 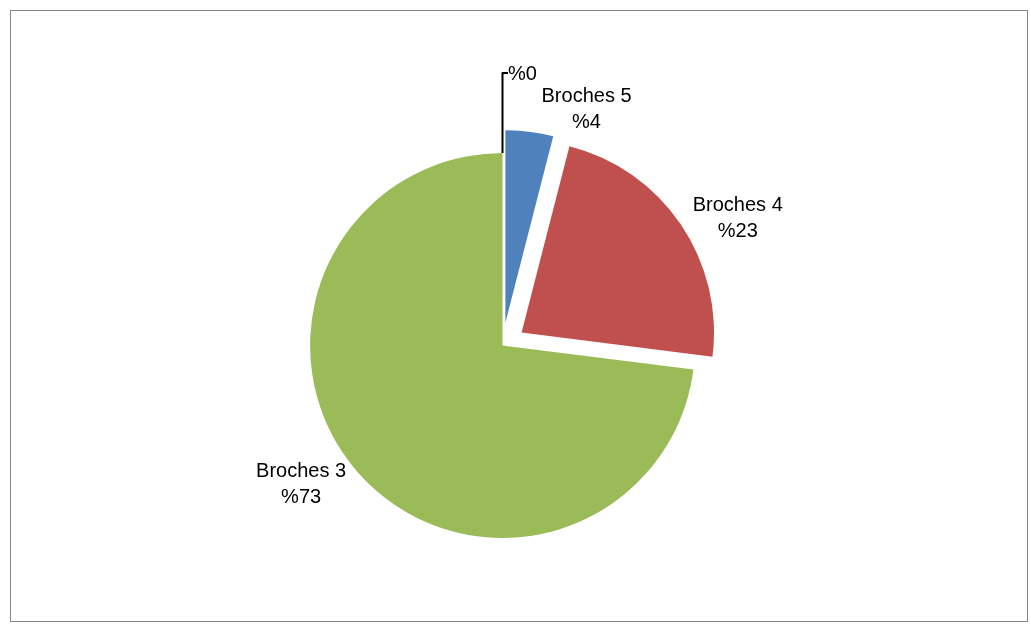 What do you see at coordinates (737, 229) in the screenshot?
I see `data-label: %23` at bounding box center [737, 229].